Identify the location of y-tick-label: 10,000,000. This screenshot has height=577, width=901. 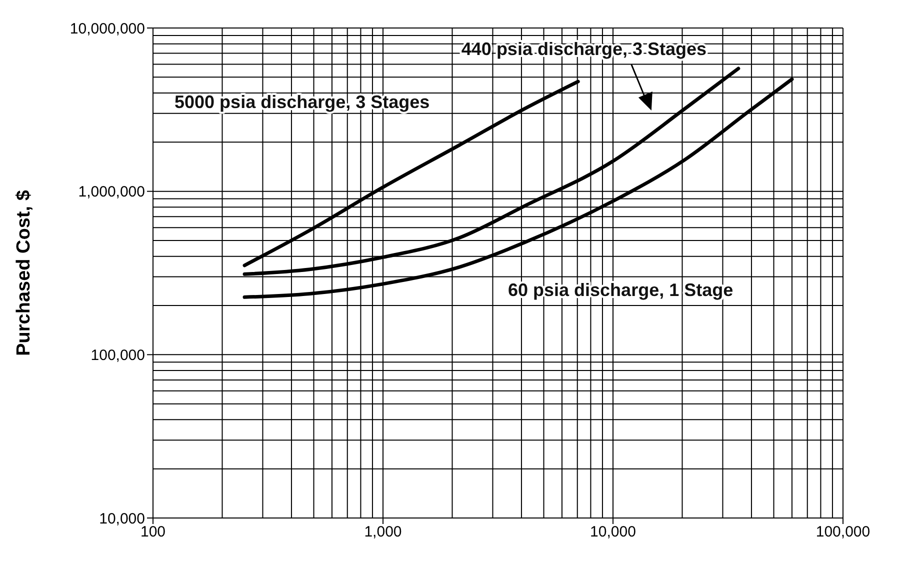
(107, 29).